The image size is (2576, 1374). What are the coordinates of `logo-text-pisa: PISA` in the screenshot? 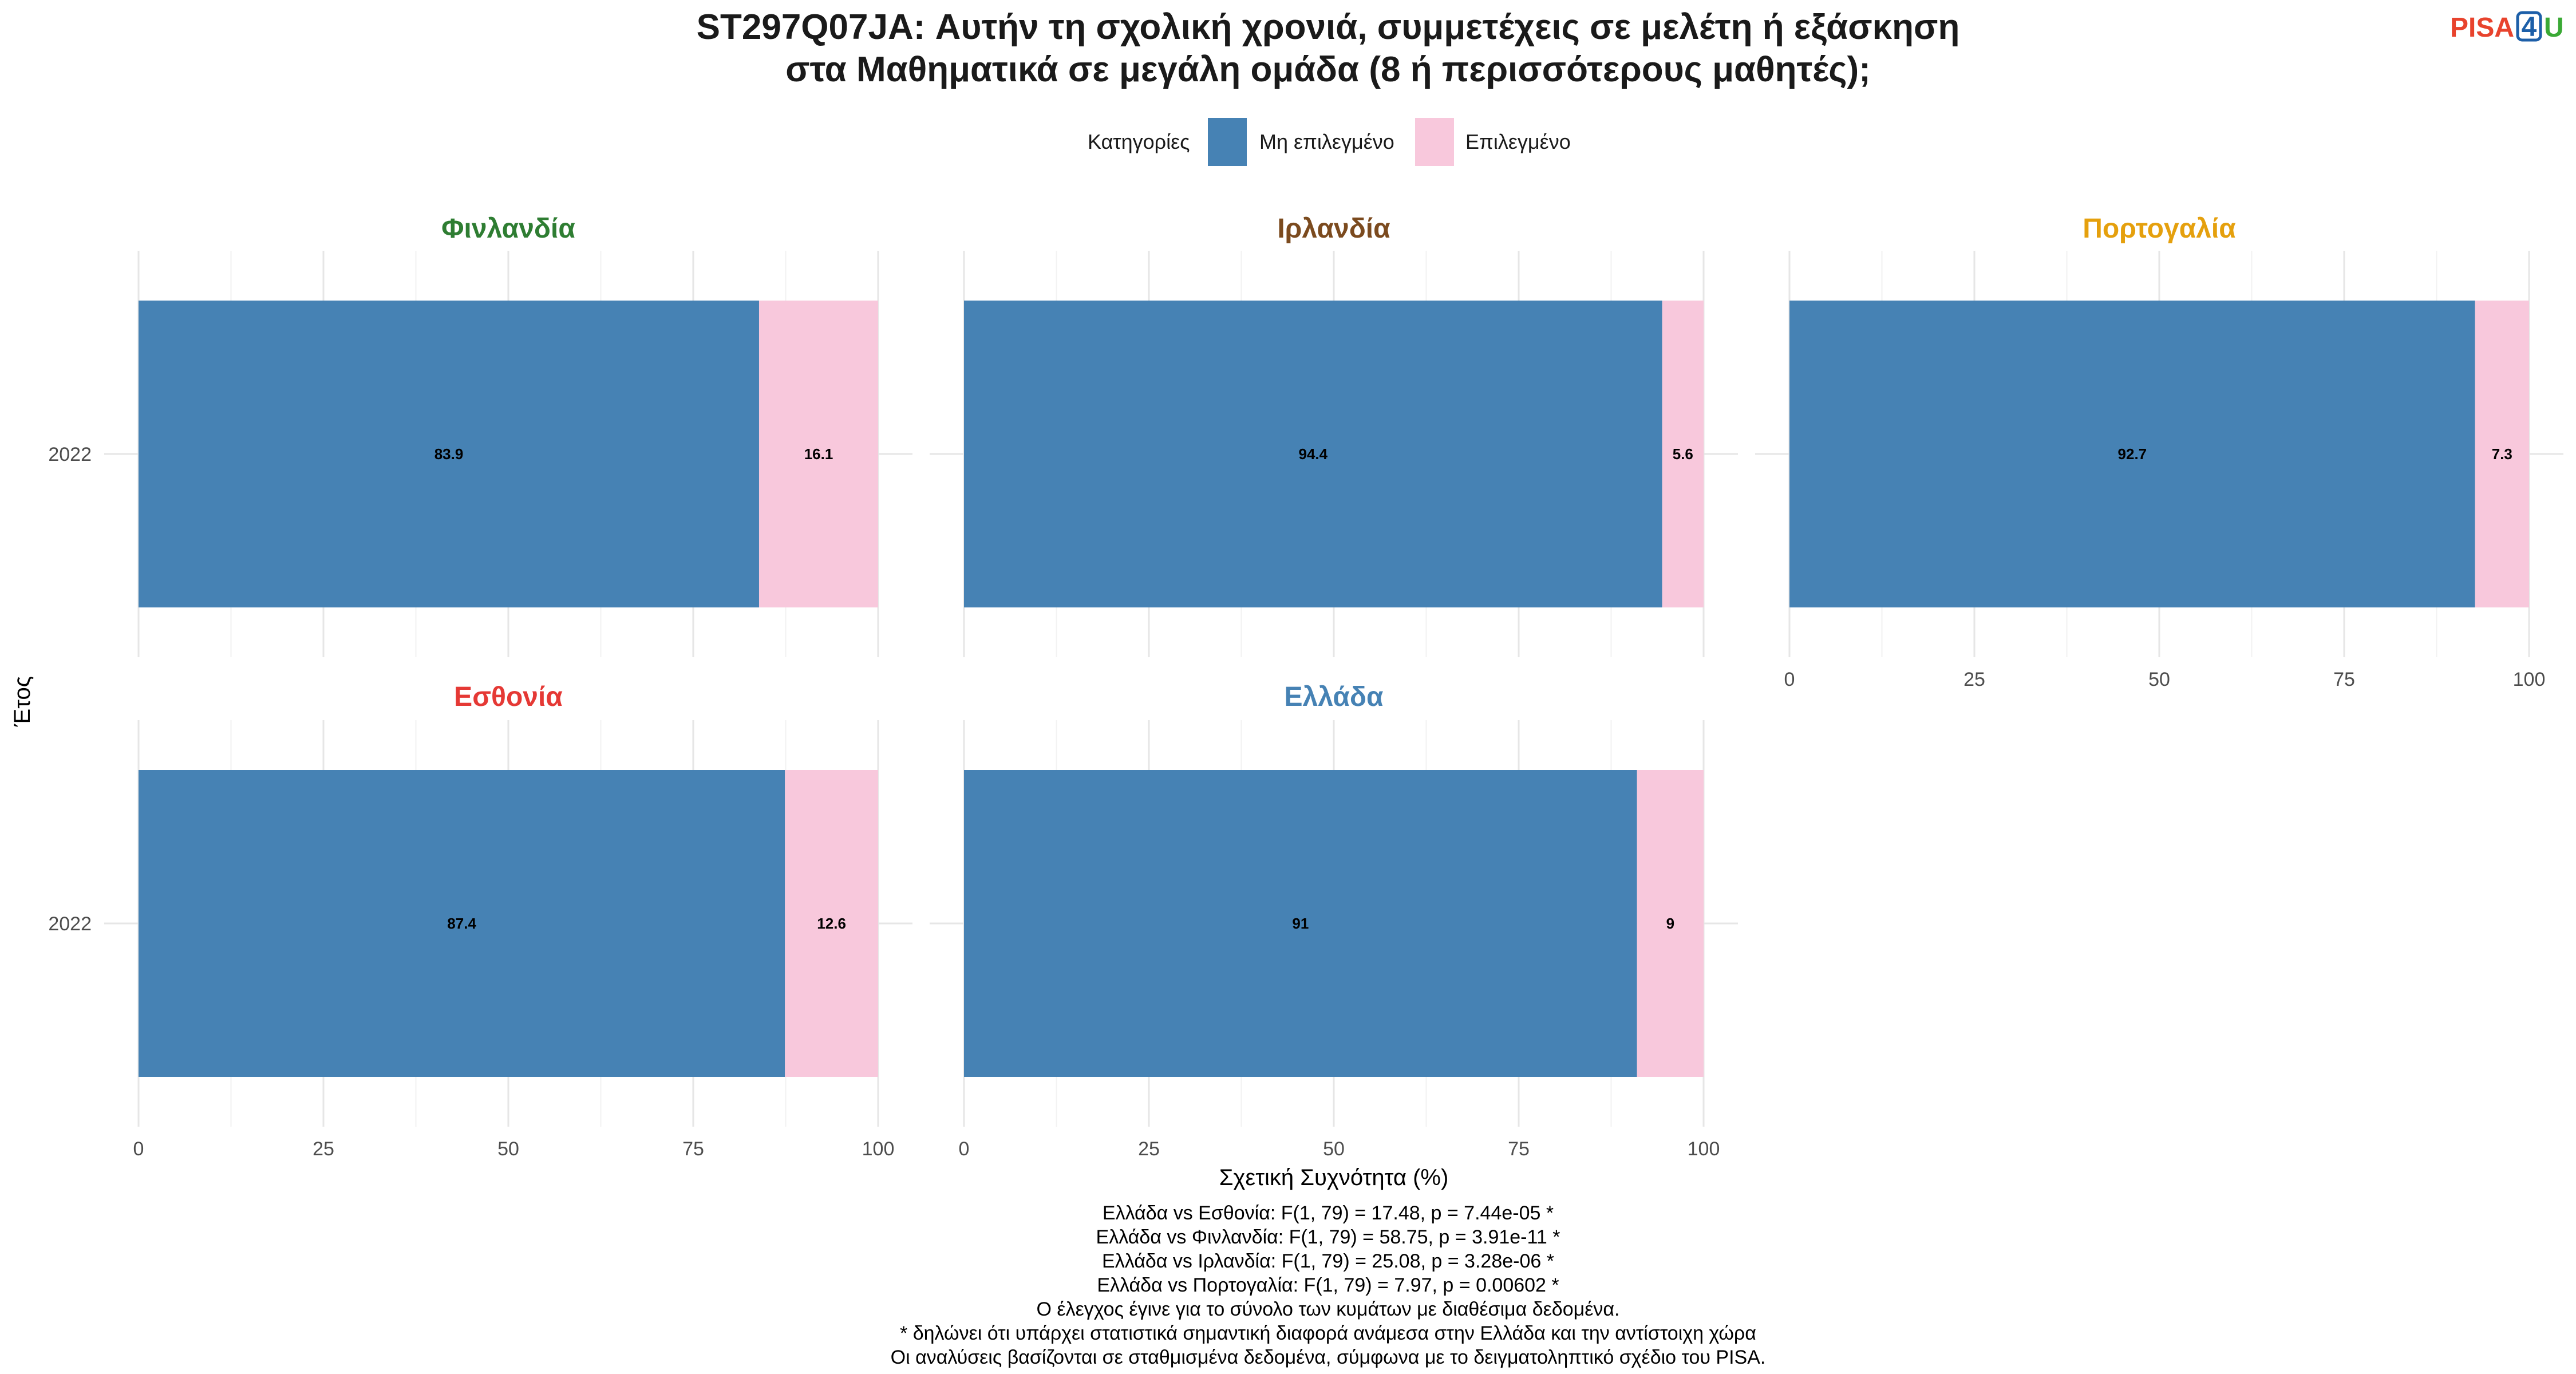 It's located at (2482, 28).